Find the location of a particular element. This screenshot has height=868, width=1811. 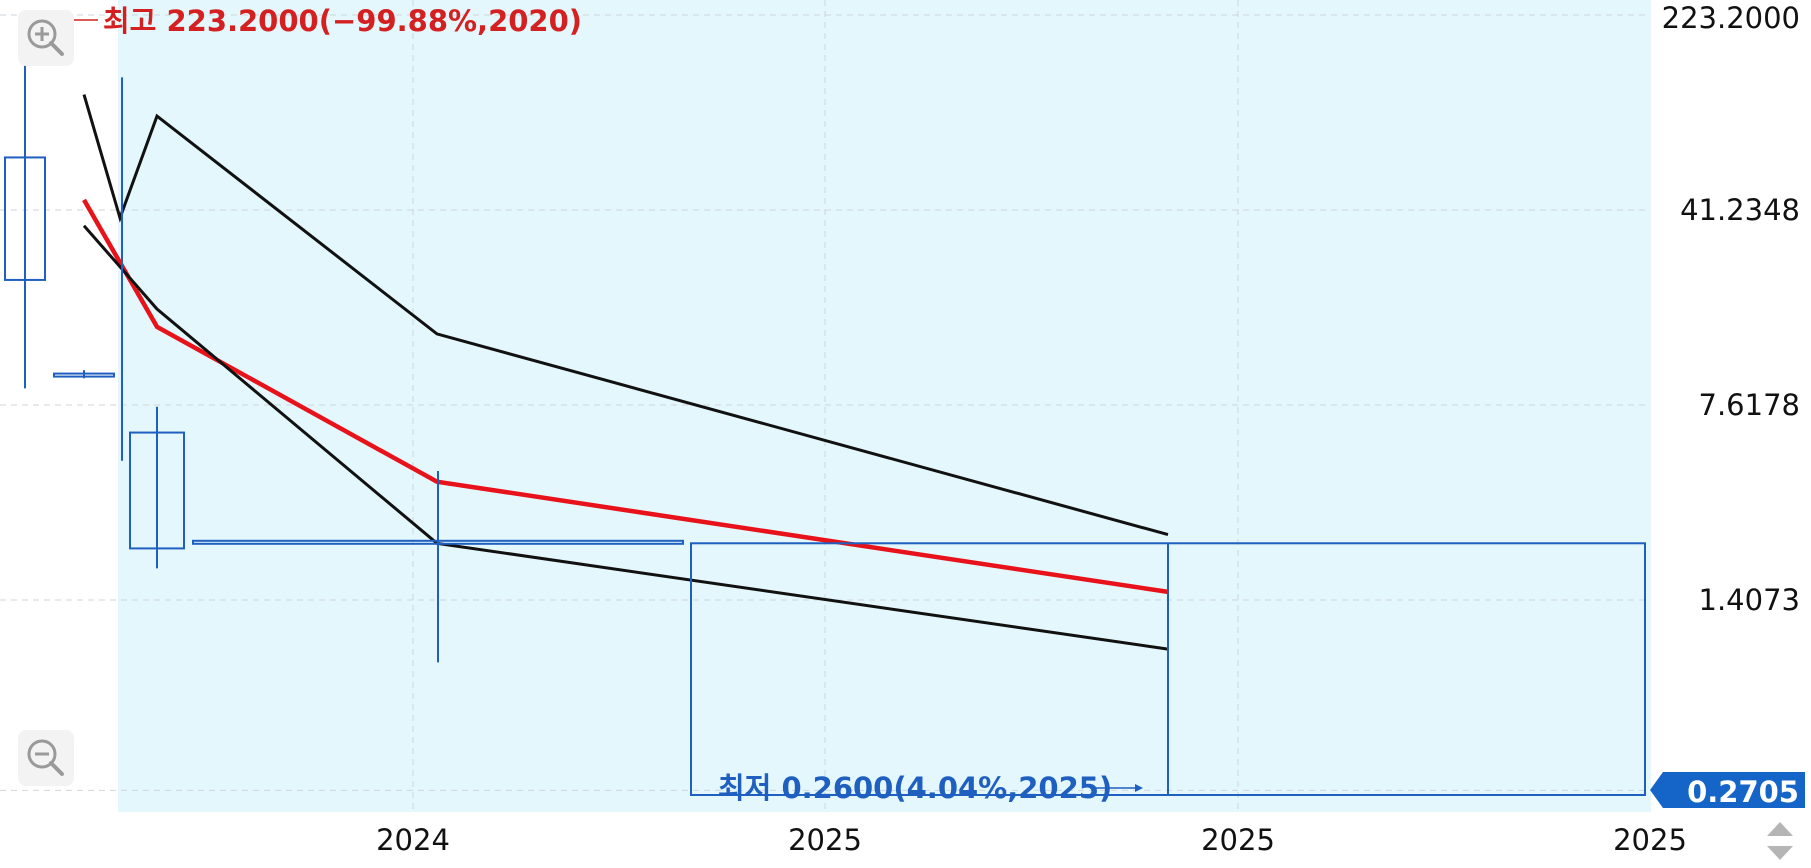

y-tick-label: 7.6178 is located at coordinates (1749, 405).